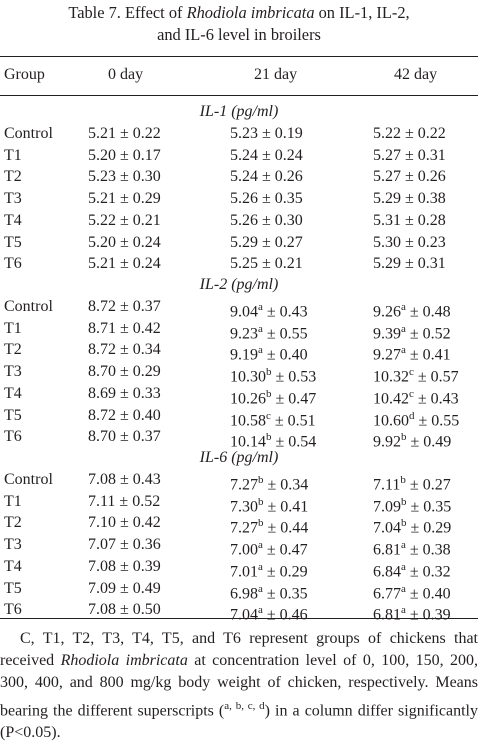 This screenshot has height=747, width=478. Describe the element at coordinates (244, 528) in the screenshot. I see `cell-value: 7.27` at that location.